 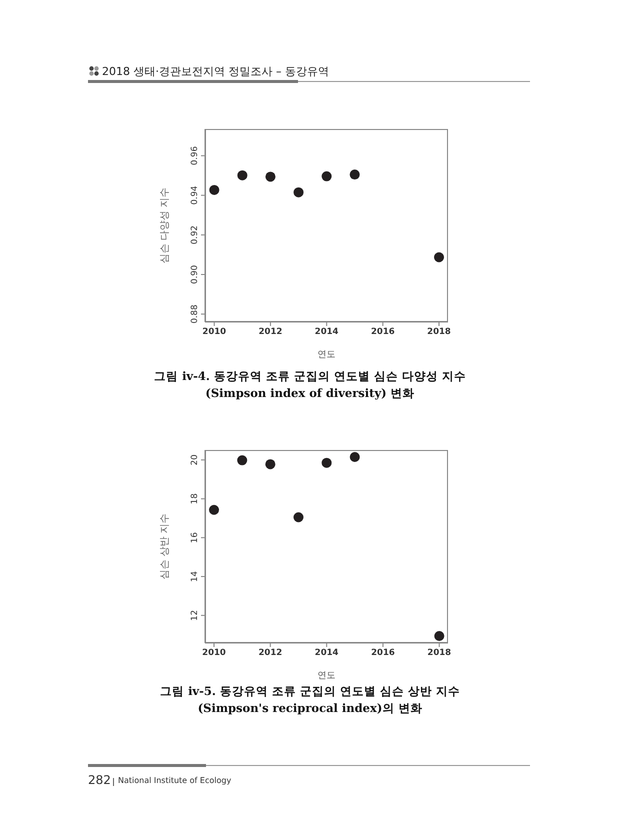 What do you see at coordinates (310, 385) in the screenshot?
I see `text: 그림 iv-4. 동강유역 조류 군집의 연도별 심슨 다양성 지수 (Simpson index of diversity) 변화` at bounding box center [310, 385].